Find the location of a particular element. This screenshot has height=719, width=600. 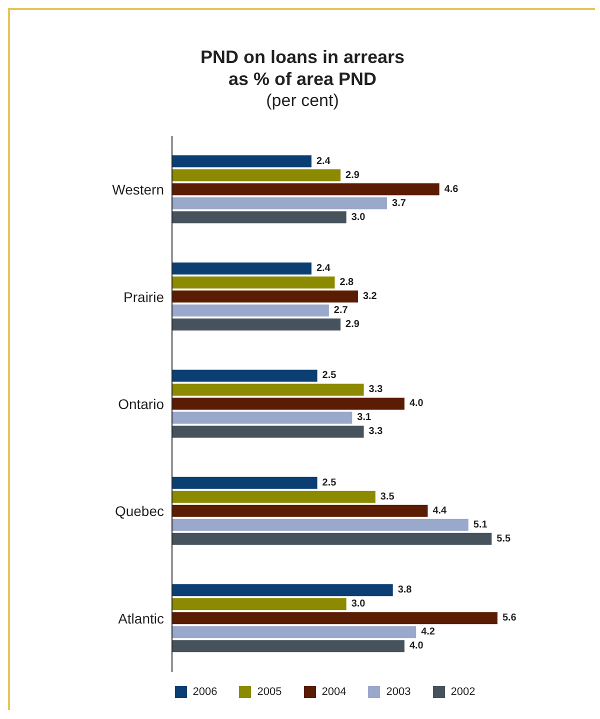

data-label: 4.4 is located at coordinates (440, 510).